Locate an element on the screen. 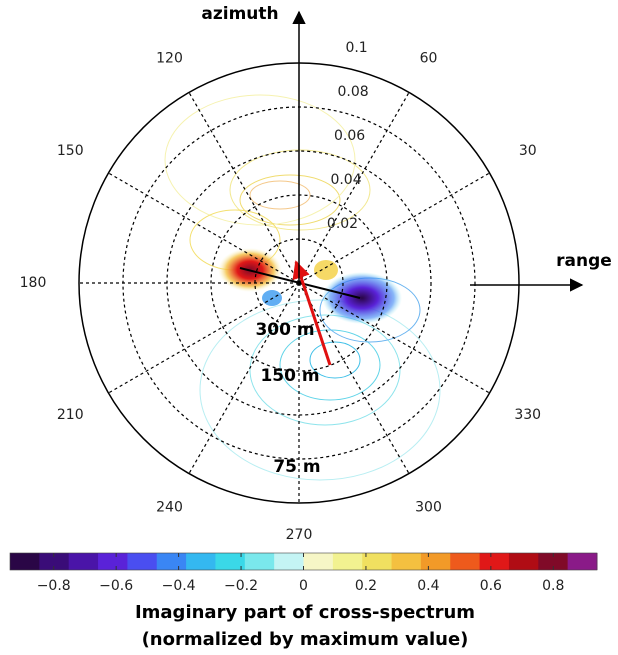 This screenshot has height=655, width=618. wavelength-label: 300 m is located at coordinates (284, 330).